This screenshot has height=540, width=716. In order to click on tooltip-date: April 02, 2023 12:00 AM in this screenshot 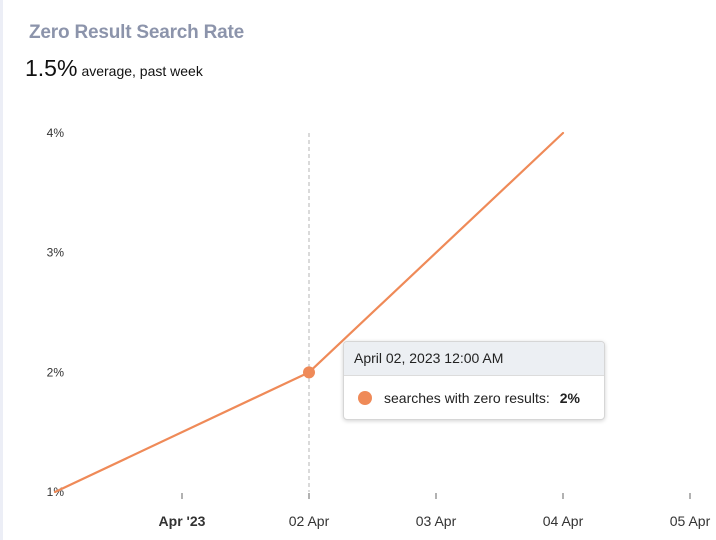, I will do `click(474, 359)`.